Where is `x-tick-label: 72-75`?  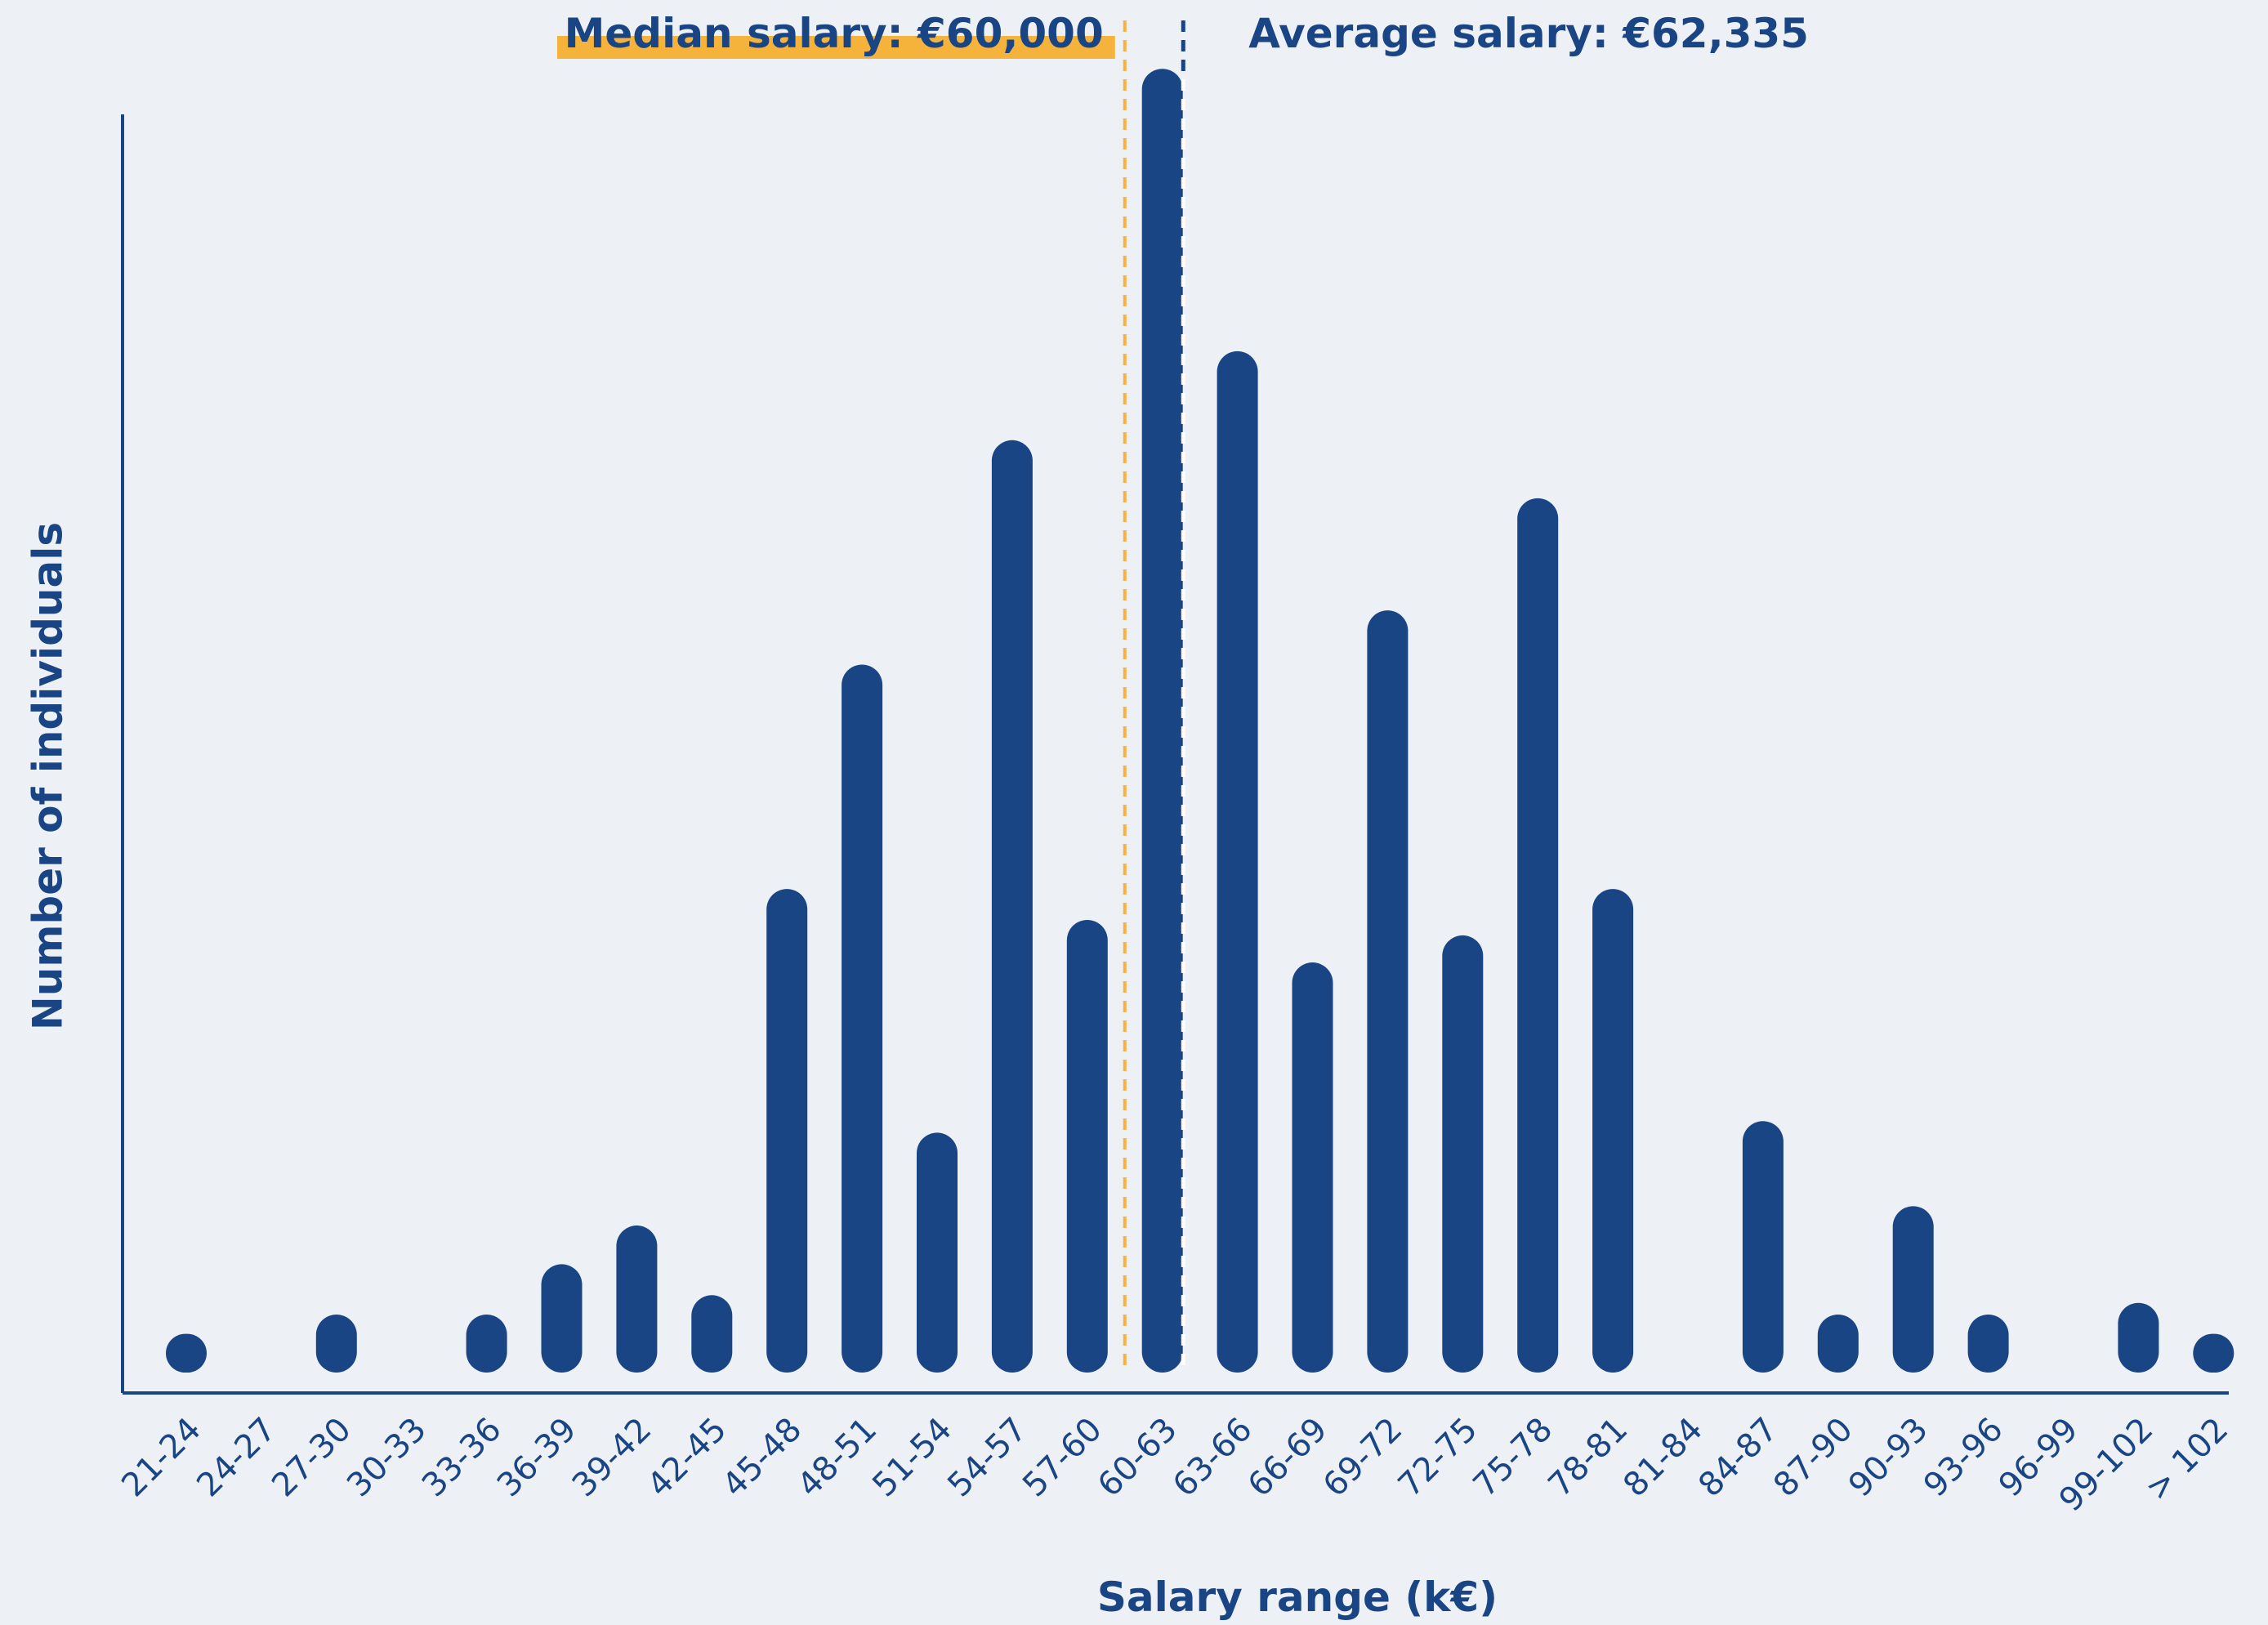 x-tick-label: 72-75 is located at coordinates (1438, 1458).